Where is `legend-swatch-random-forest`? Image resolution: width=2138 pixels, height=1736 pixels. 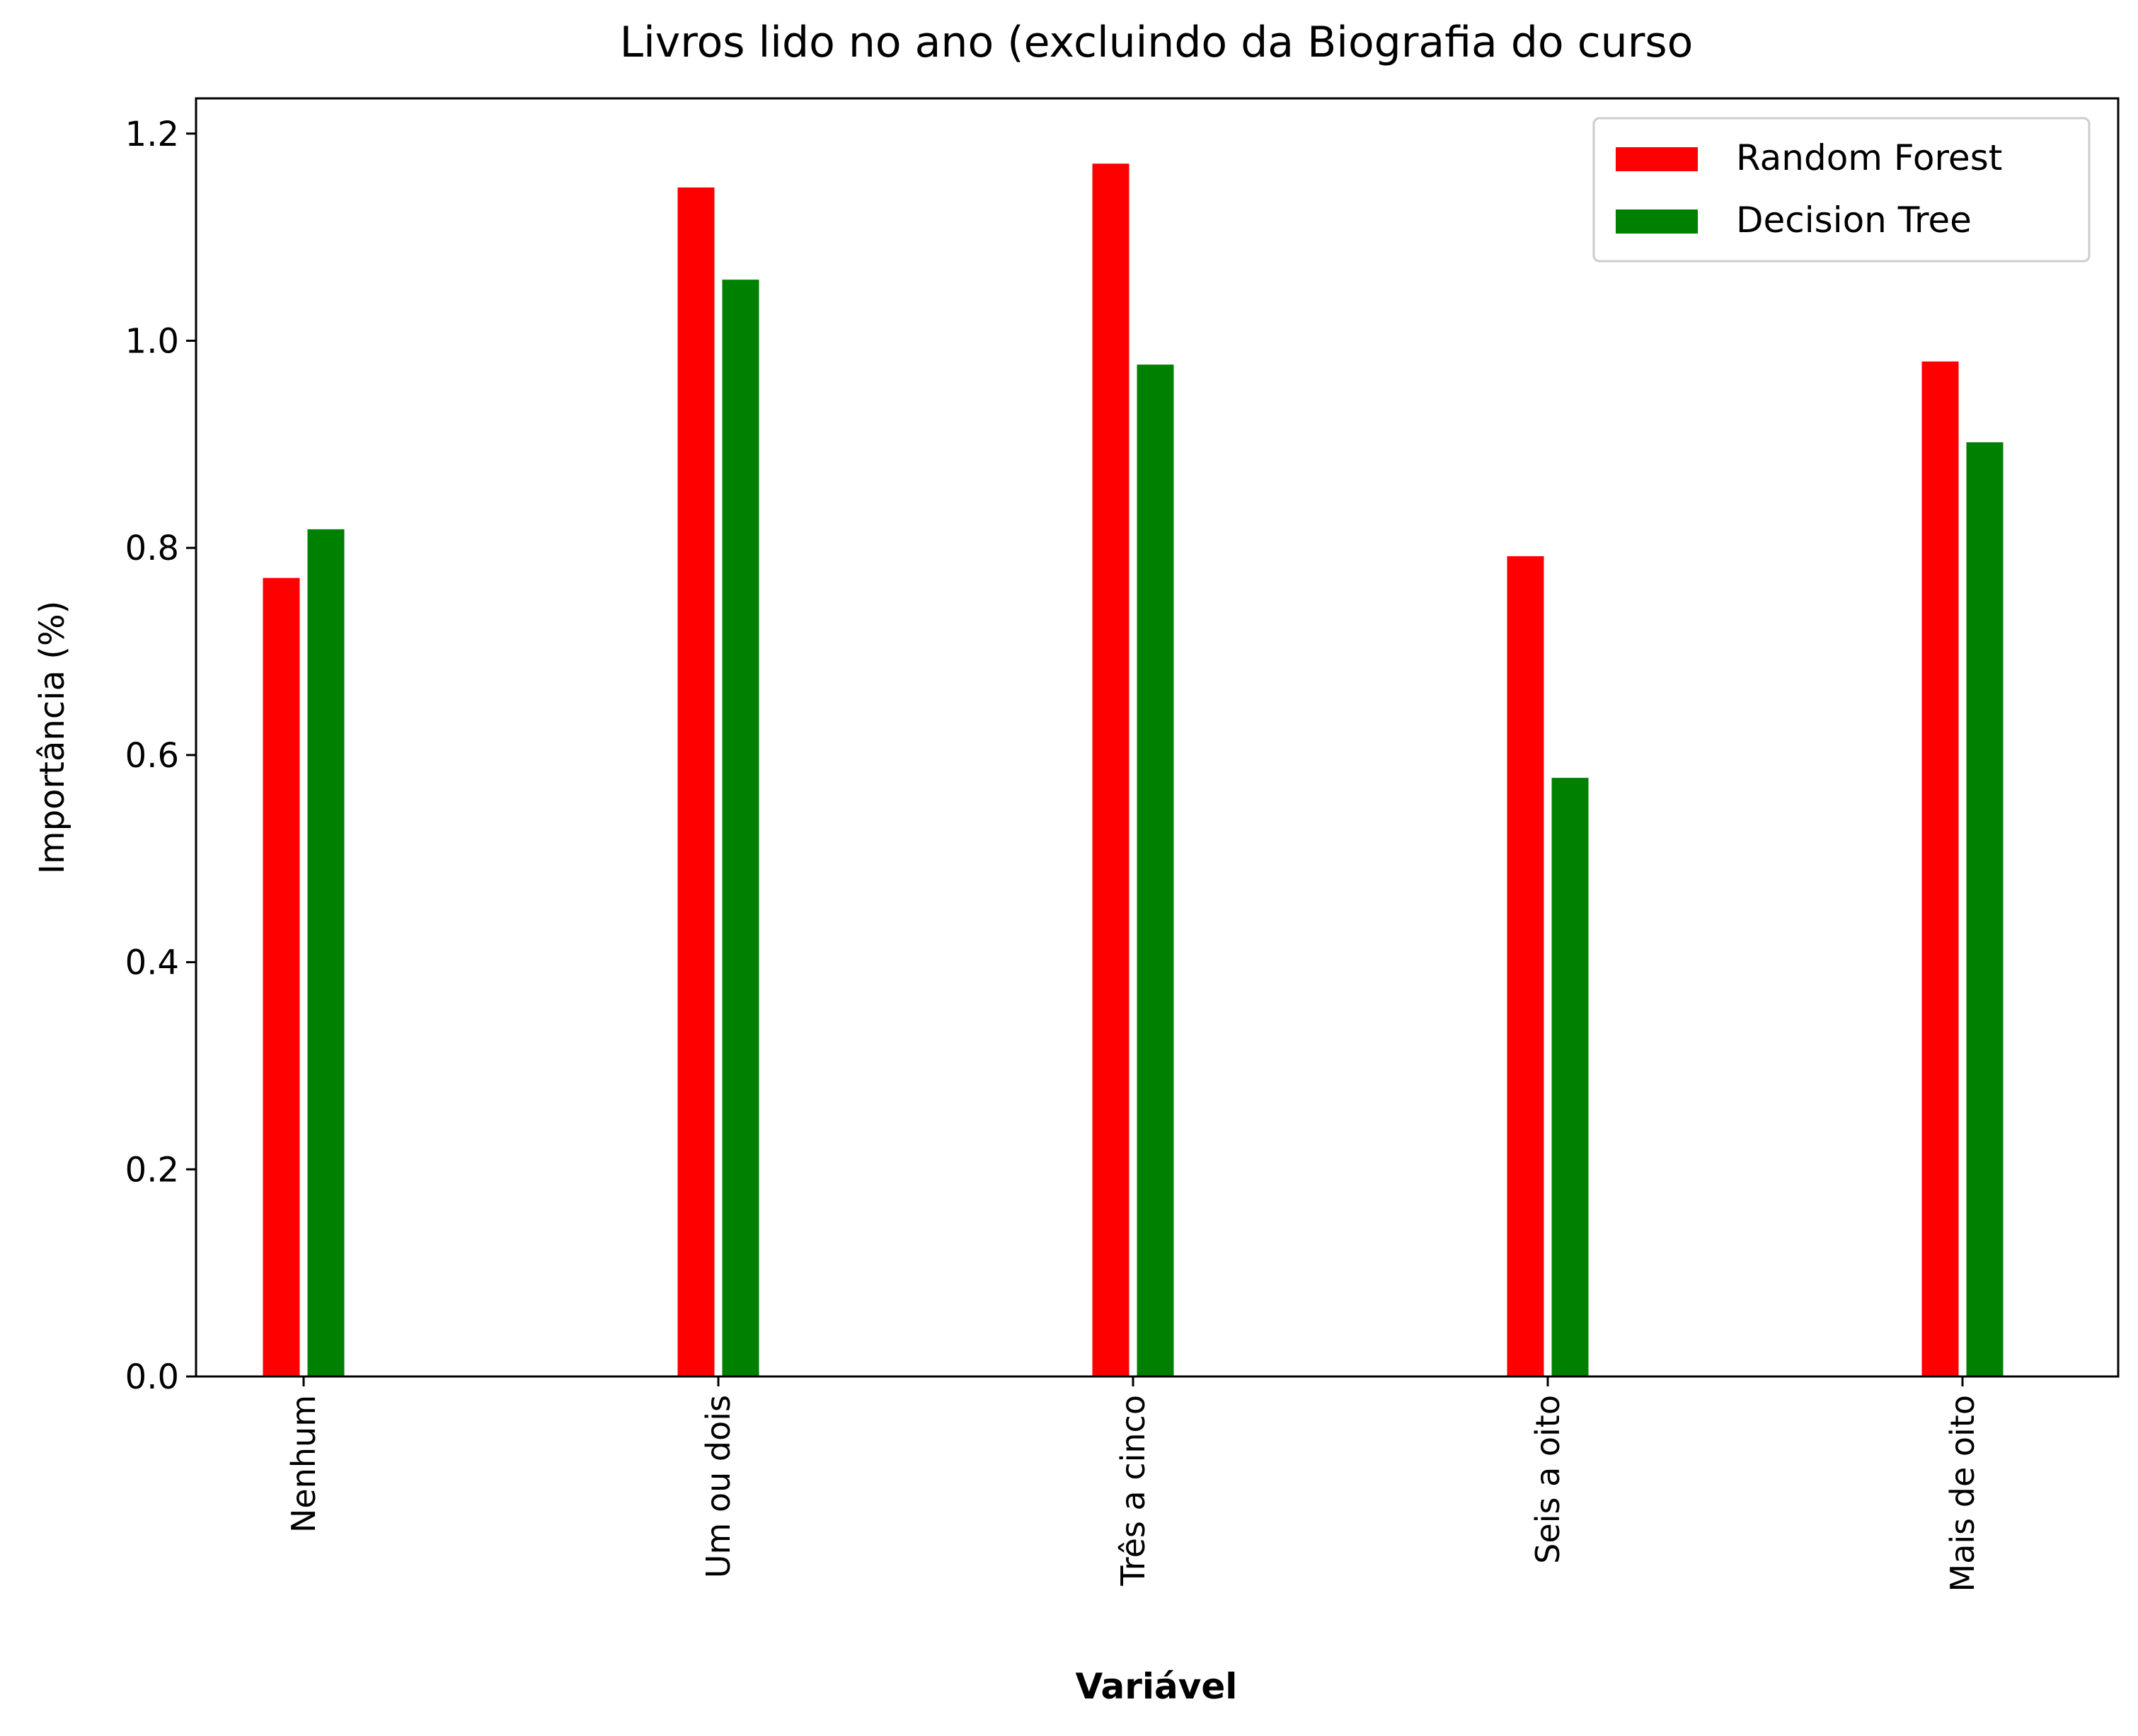 legend-swatch-random-forest is located at coordinates (1657, 159).